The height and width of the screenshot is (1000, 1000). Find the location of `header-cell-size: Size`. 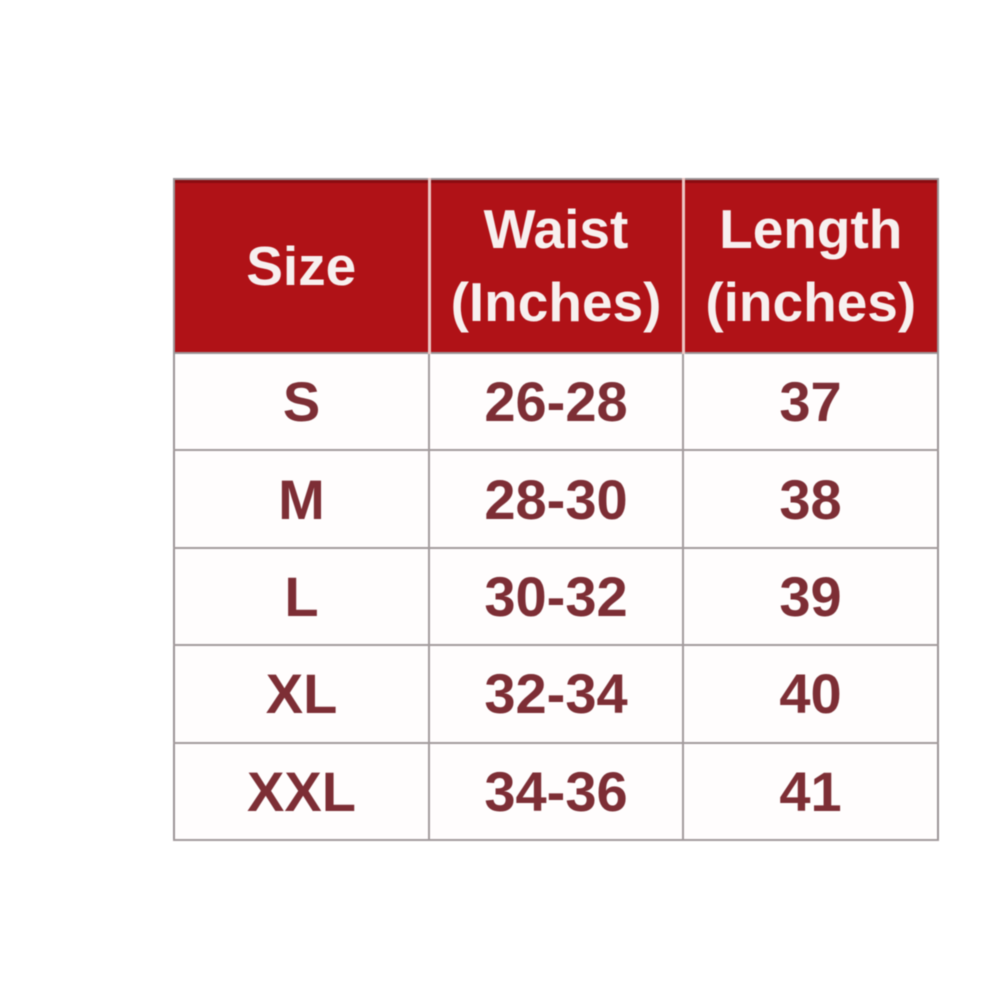

header-cell-size: Size is located at coordinates (301, 266).